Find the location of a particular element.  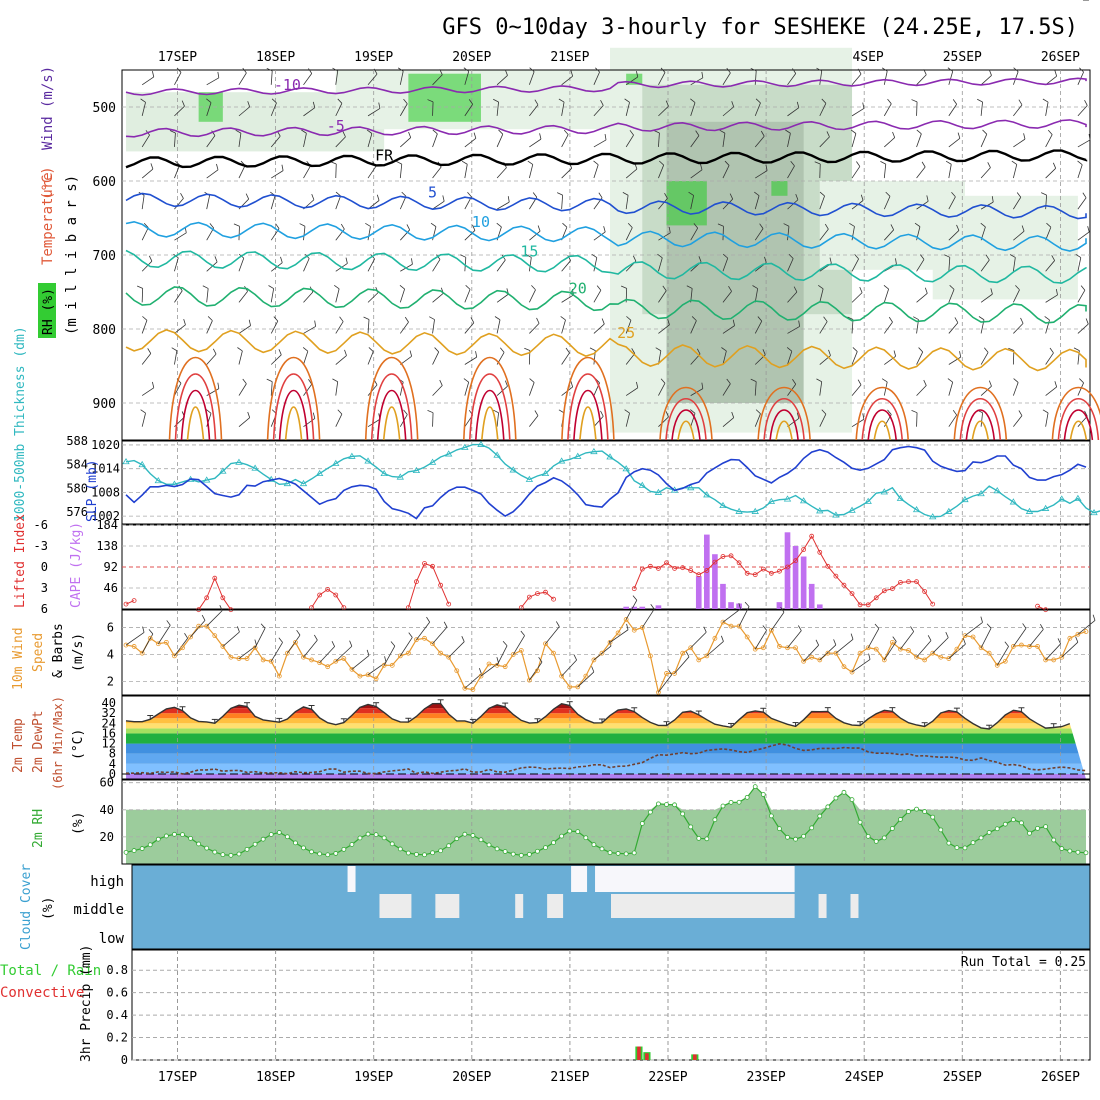

date-tick-label-bottom: 20SEP is located at coordinates (471, 1077).